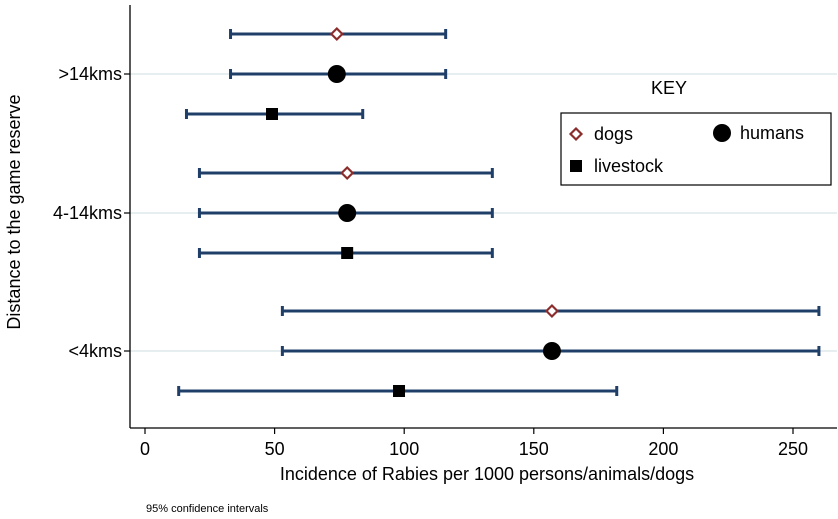  Describe the element at coordinates (629, 166) in the screenshot. I see `legend-livestock-label: livestock` at that location.